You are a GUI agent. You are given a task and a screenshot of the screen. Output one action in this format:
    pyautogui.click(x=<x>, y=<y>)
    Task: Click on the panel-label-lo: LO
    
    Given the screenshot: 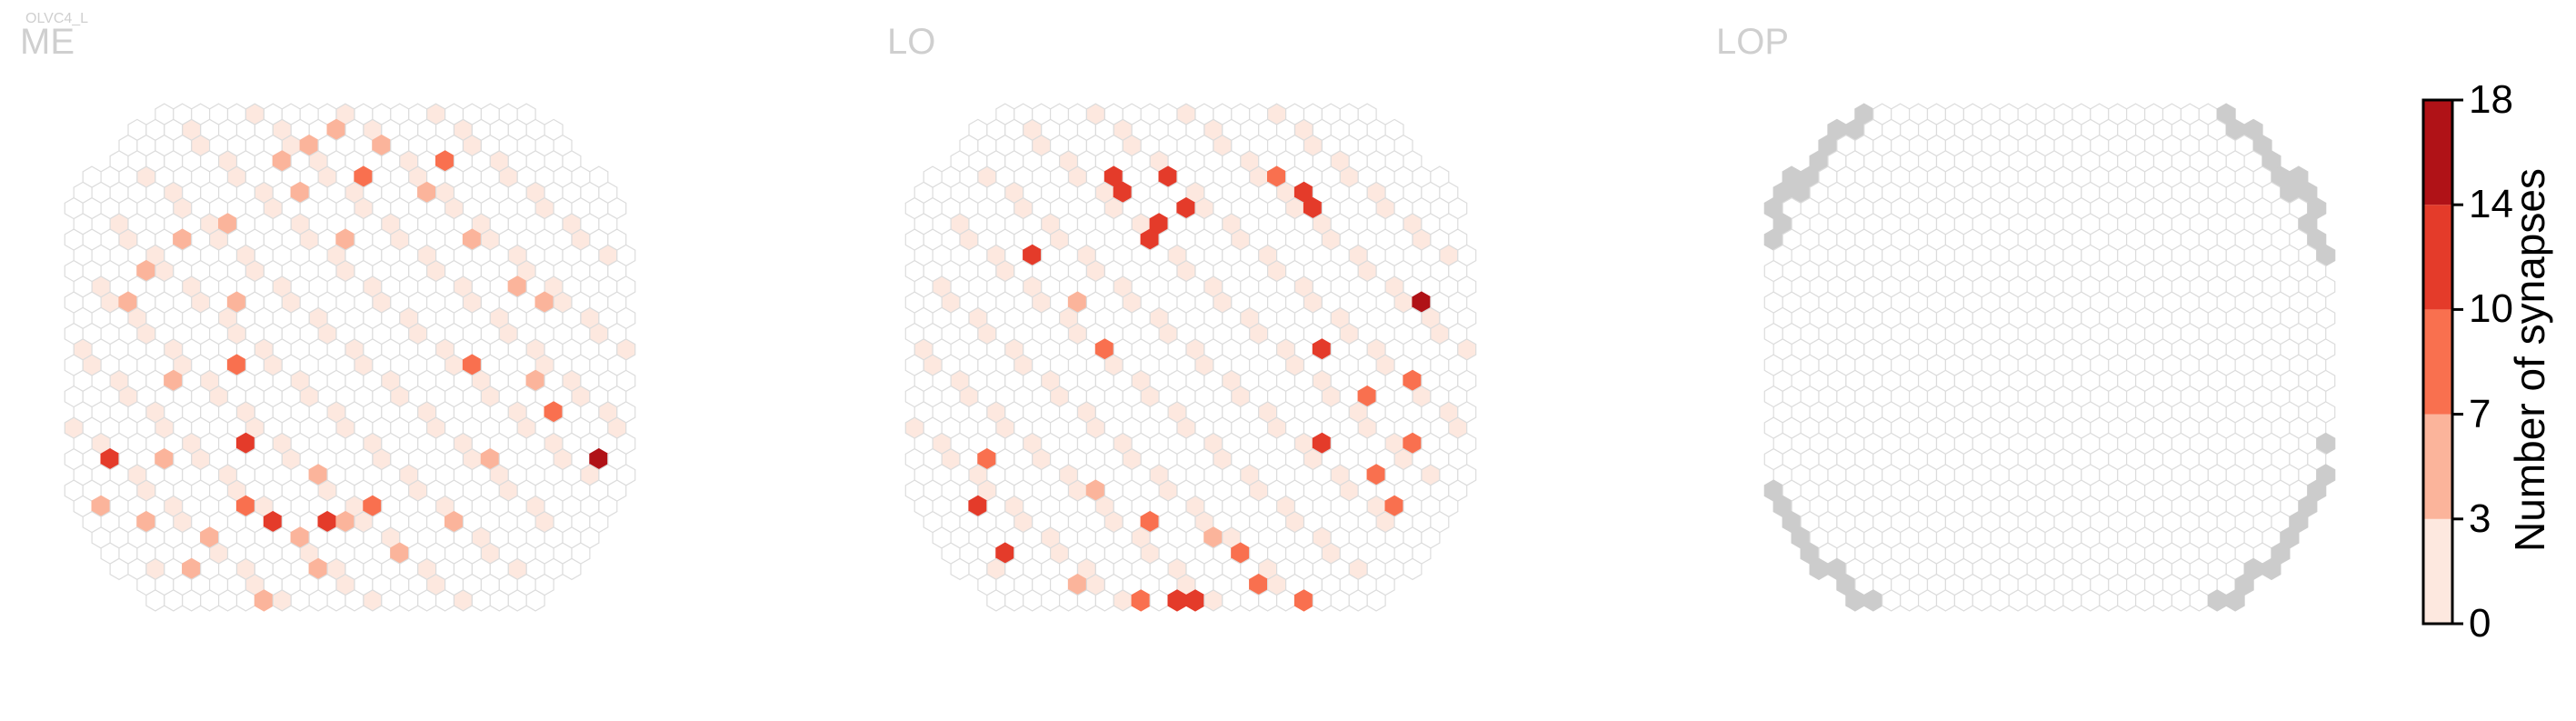 What is the action you would take?
    pyautogui.click(x=911, y=42)
    